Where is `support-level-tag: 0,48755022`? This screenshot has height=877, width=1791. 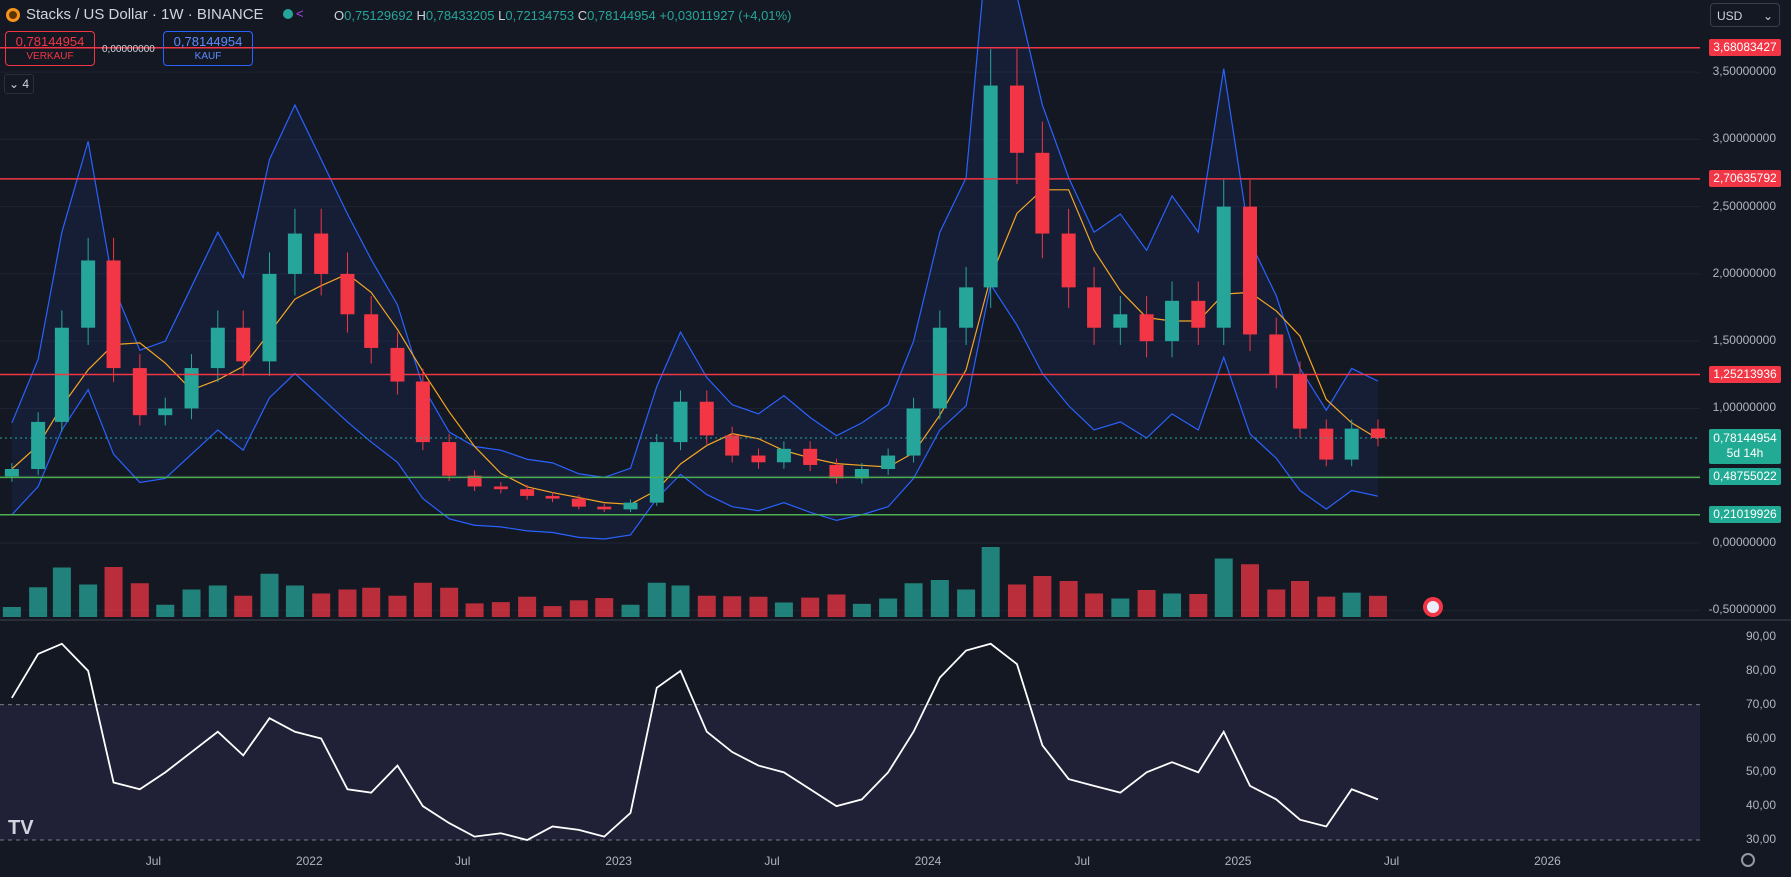
support-level-tag: 0,48755022 is located at coordinates (1745, 477).